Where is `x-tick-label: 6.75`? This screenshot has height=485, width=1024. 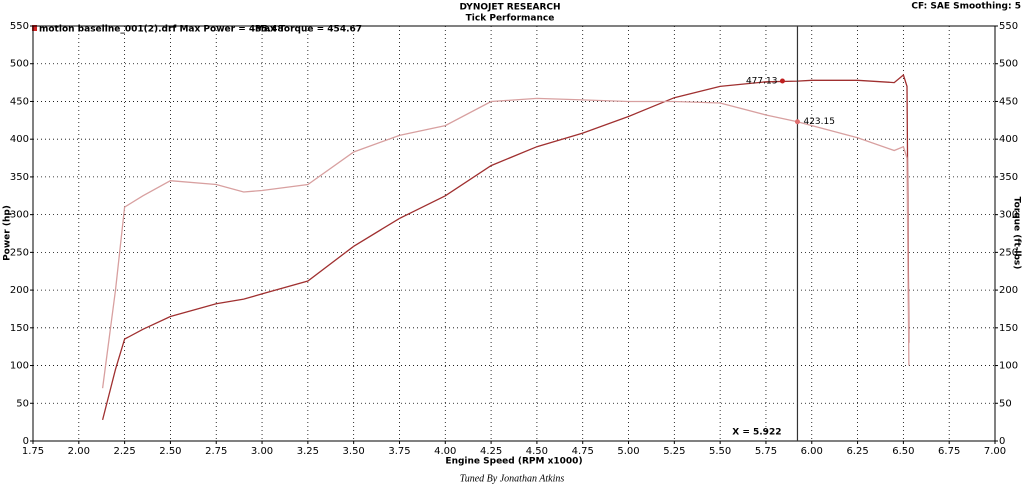 x-tick-label: 6.75 is located at coordinates (949, 451).